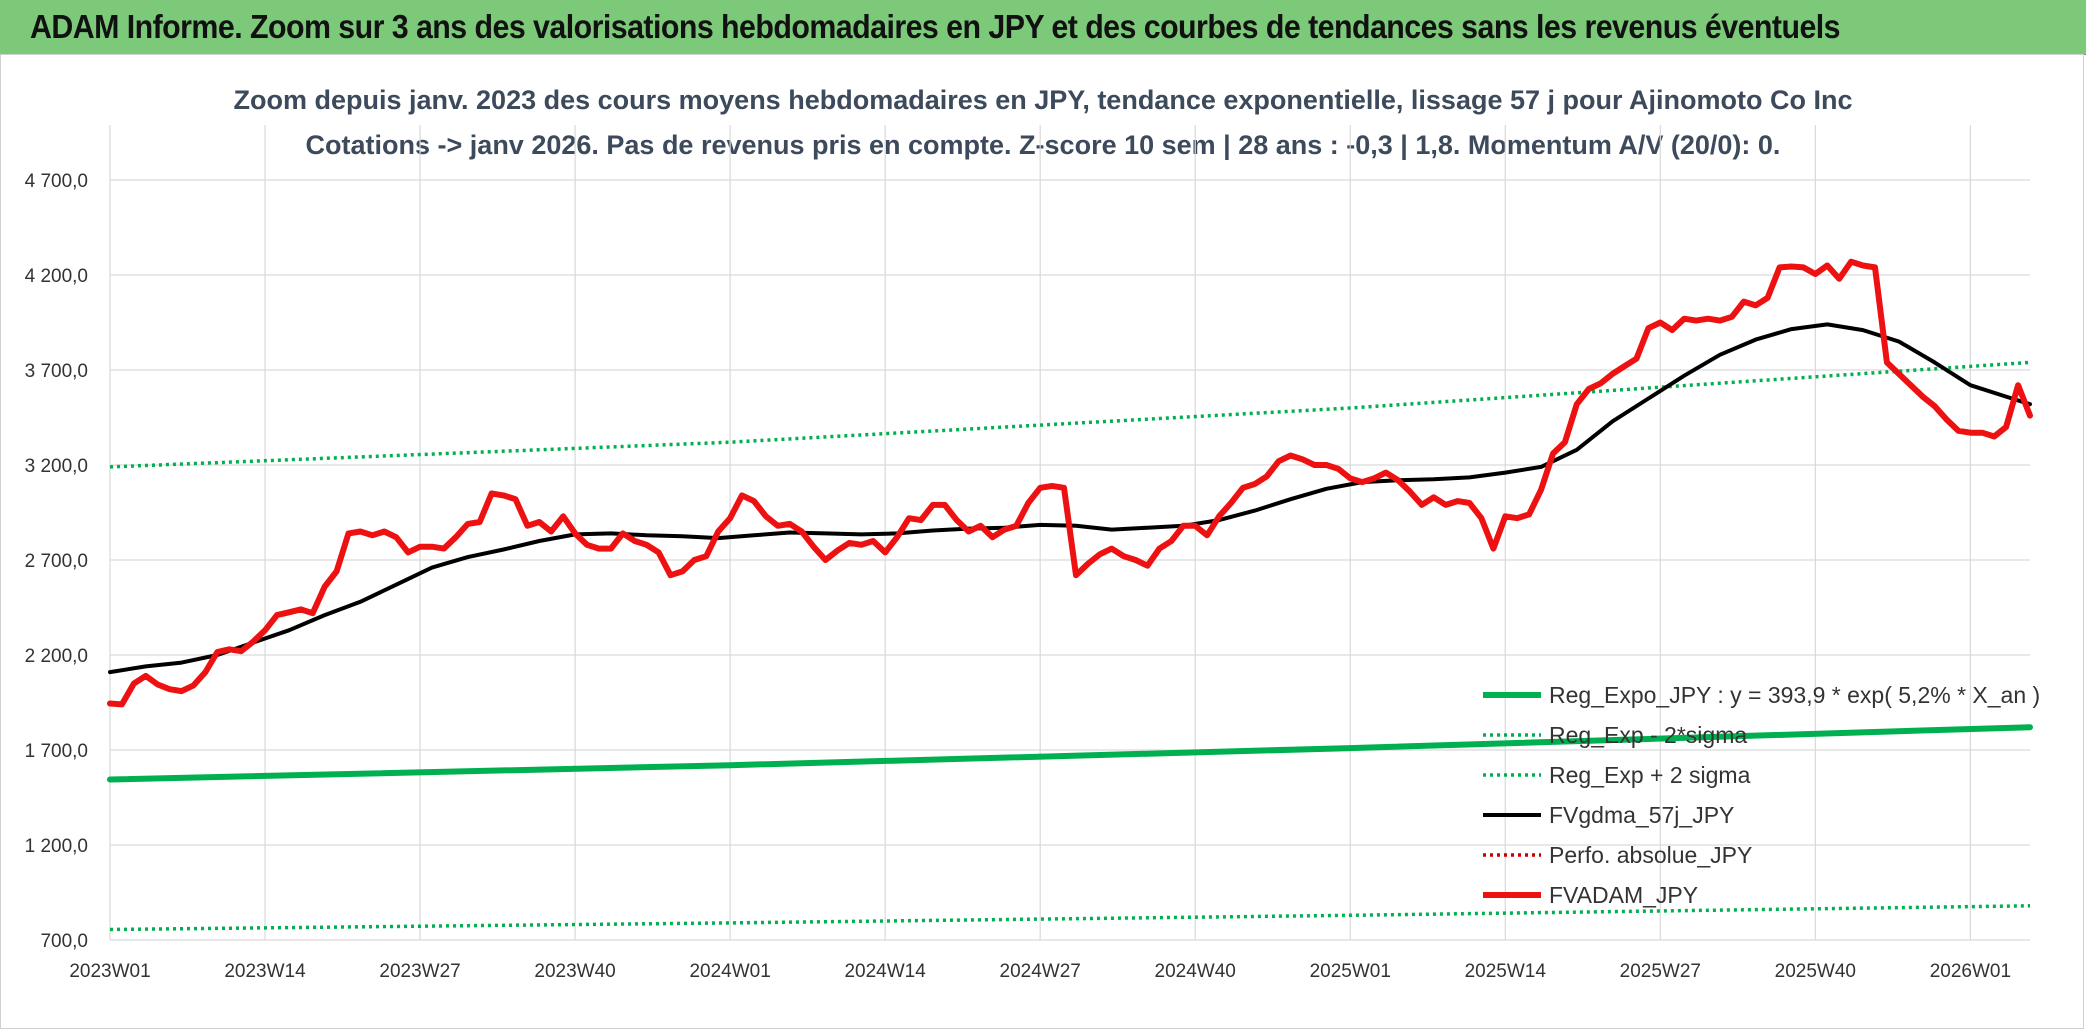 Image resolution: width=2086 pixels, height=1031 pixels. I want to click on y-tick-label: 3 700,0, so click(56, 371).